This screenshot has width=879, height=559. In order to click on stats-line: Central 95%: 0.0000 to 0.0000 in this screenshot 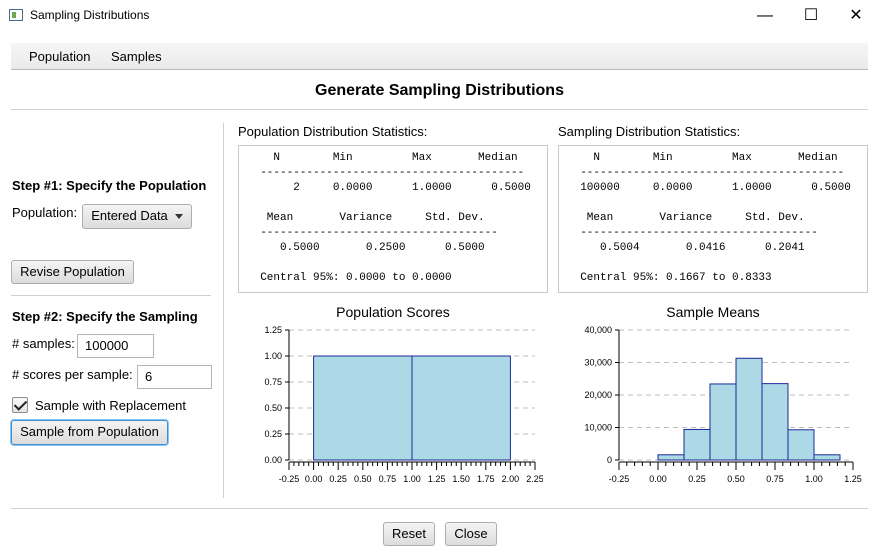, I will do `click(349, 278)`.